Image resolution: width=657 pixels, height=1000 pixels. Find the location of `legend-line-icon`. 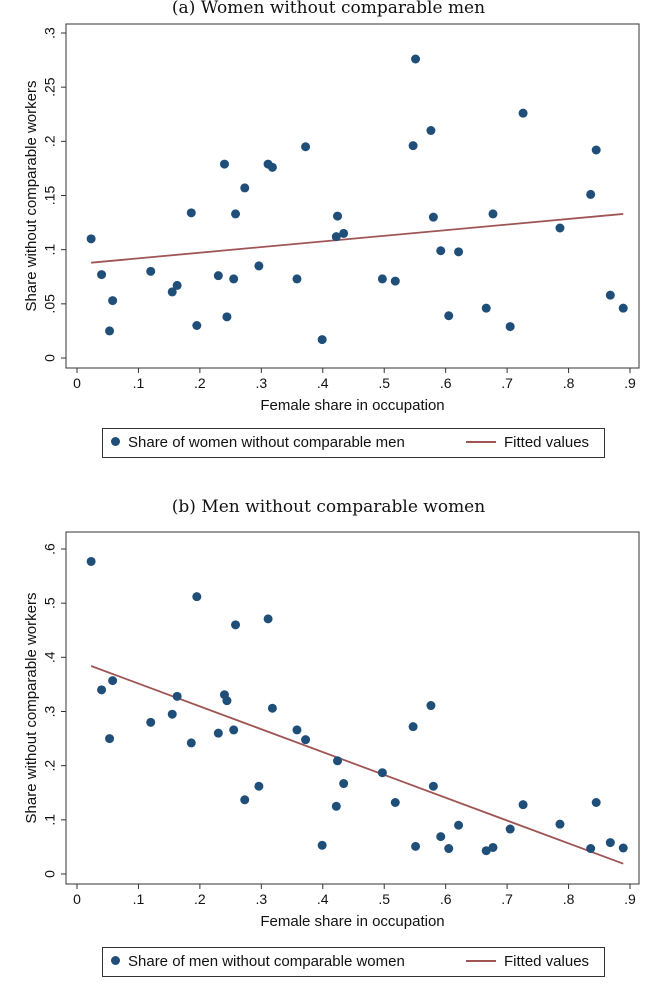

legend-line-icon is located at coordinates (481, 961).